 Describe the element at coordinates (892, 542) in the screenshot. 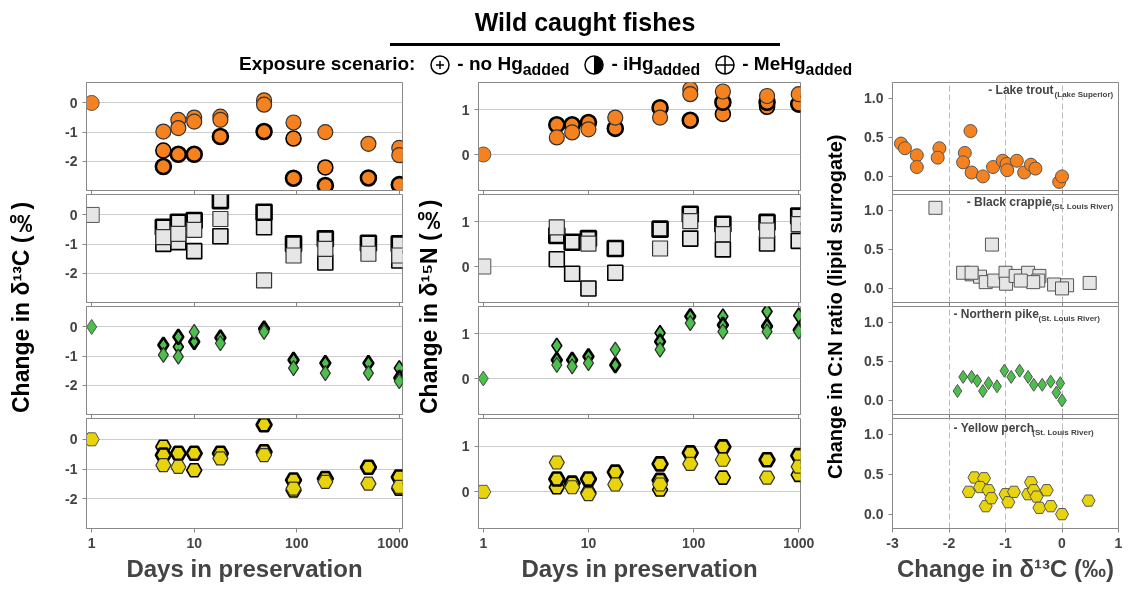

I see `x-tick-label: -3` at that location.